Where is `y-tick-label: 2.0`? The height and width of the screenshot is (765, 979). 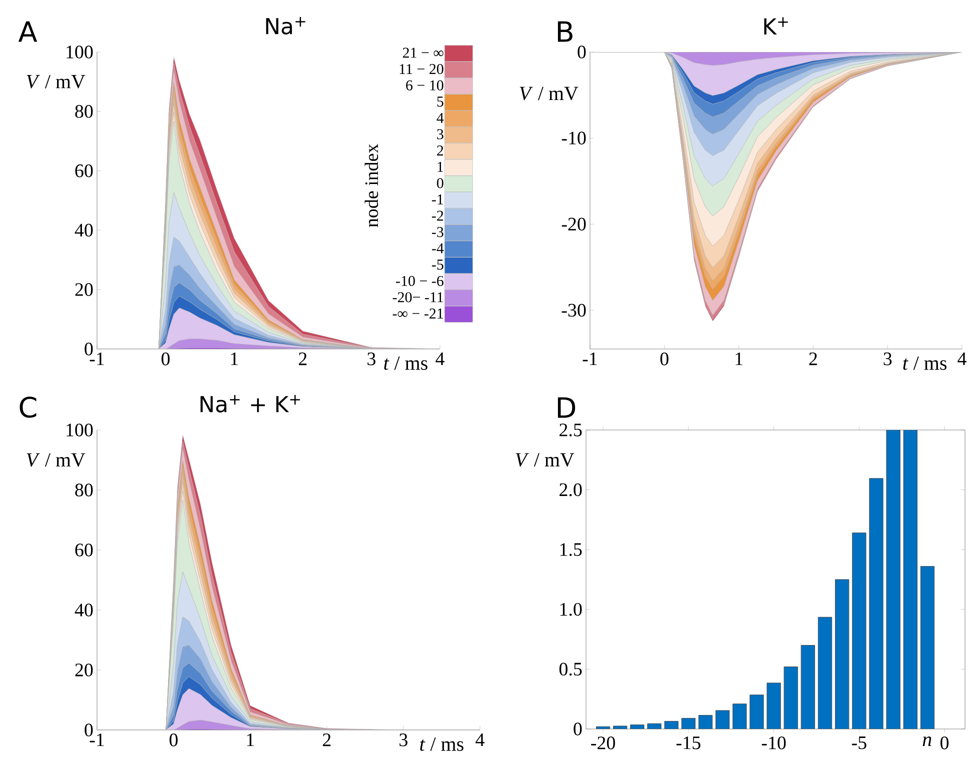 y-tick-label: 2.0 is located at coordinates (571, 489).